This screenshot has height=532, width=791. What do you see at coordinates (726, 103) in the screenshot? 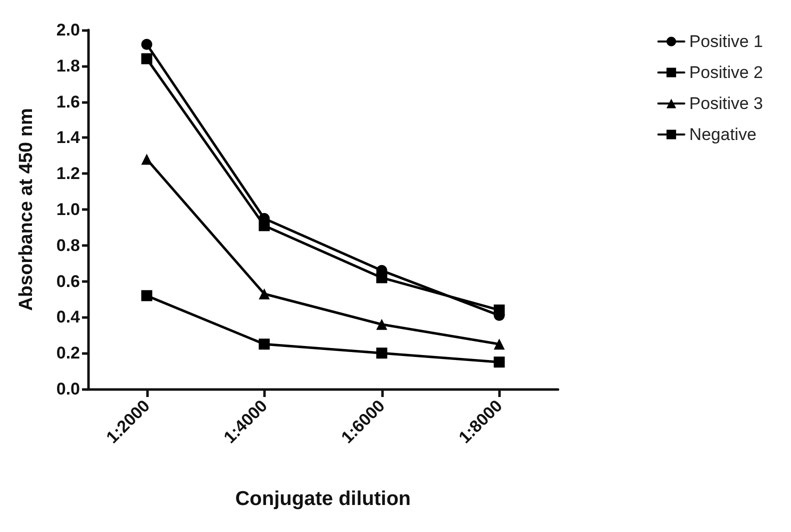
I see `legend-label: Positive 3` at bounding box center [726, 103].